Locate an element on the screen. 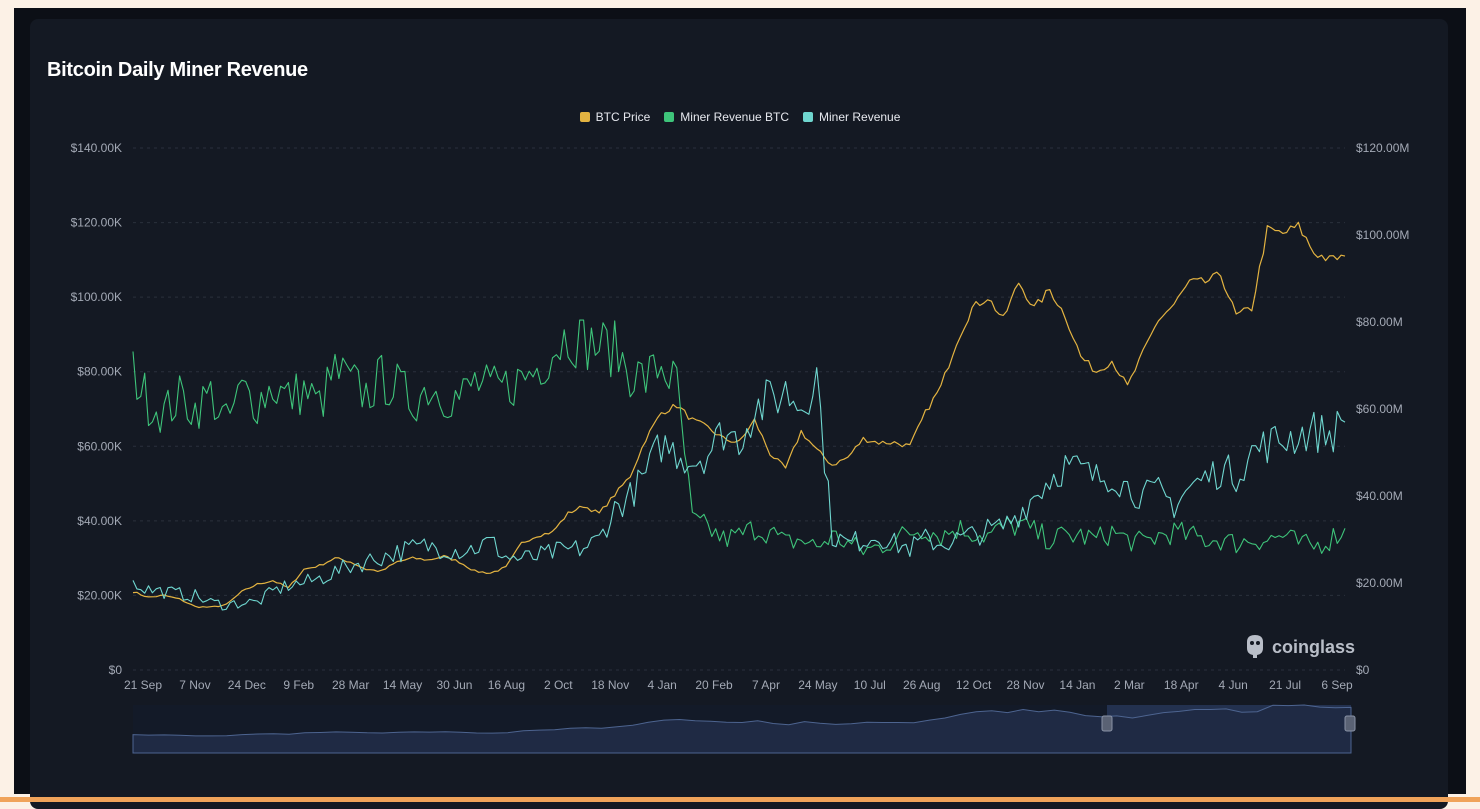 The image size is (1480, 809). legend-item-btc-price: BTC Price is located at coordinates (615, 117).